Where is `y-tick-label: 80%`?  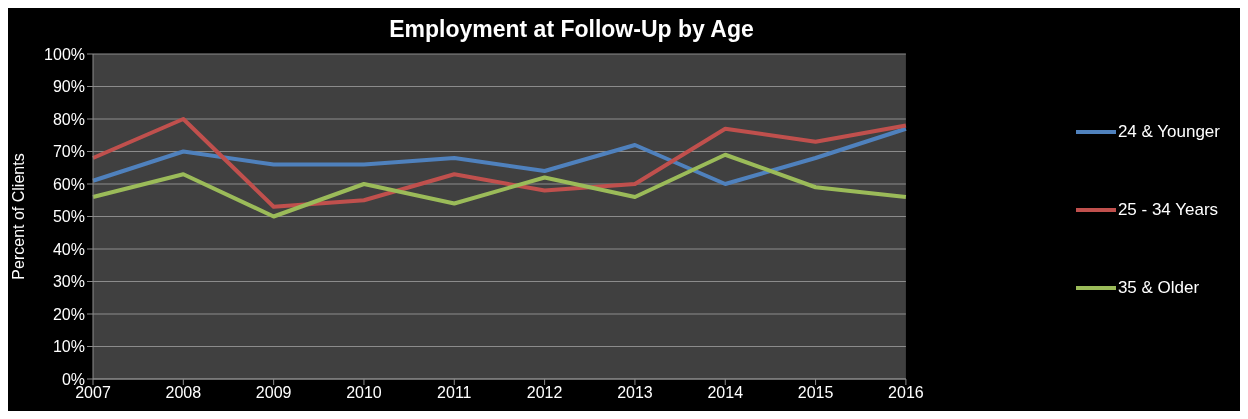 y-tick-label: 80% is located at coordinates (68, 119).